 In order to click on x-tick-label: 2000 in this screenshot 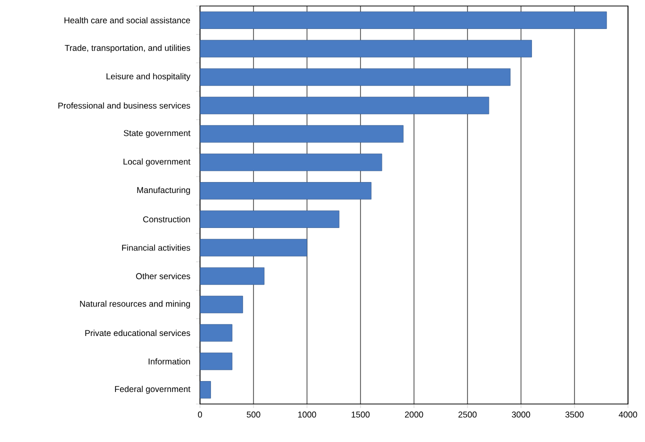, I will do `click(414, 415)`.